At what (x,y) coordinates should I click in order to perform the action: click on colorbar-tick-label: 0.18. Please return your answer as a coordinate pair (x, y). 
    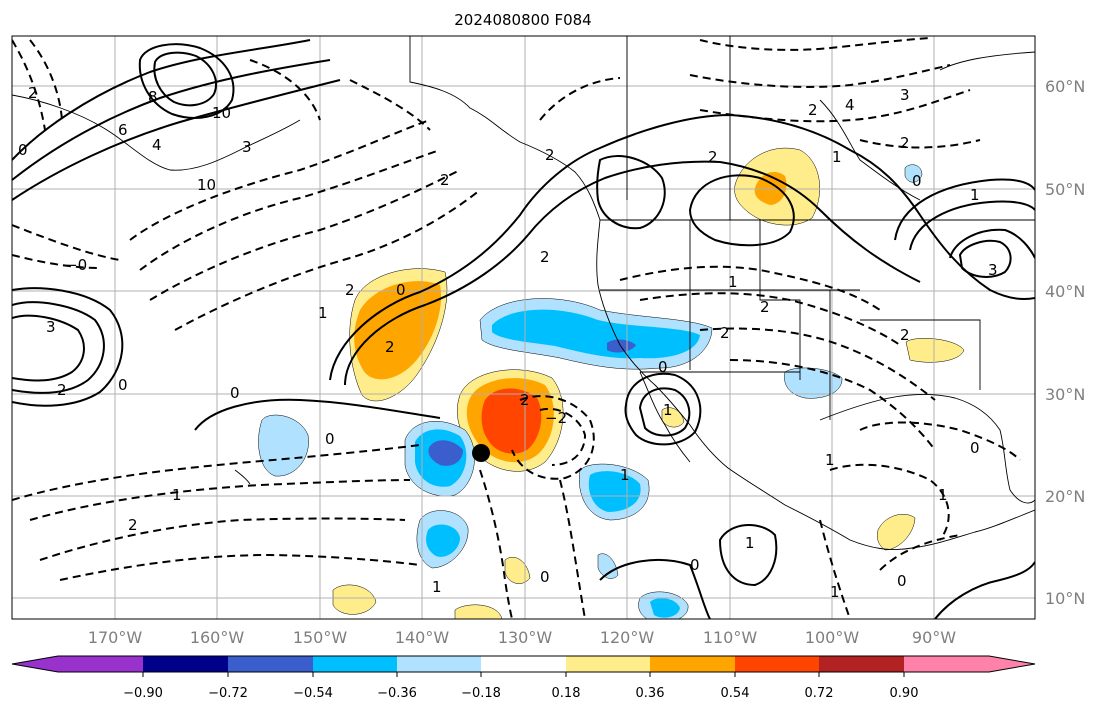
    Looking at the image, I should click on (566, 693).